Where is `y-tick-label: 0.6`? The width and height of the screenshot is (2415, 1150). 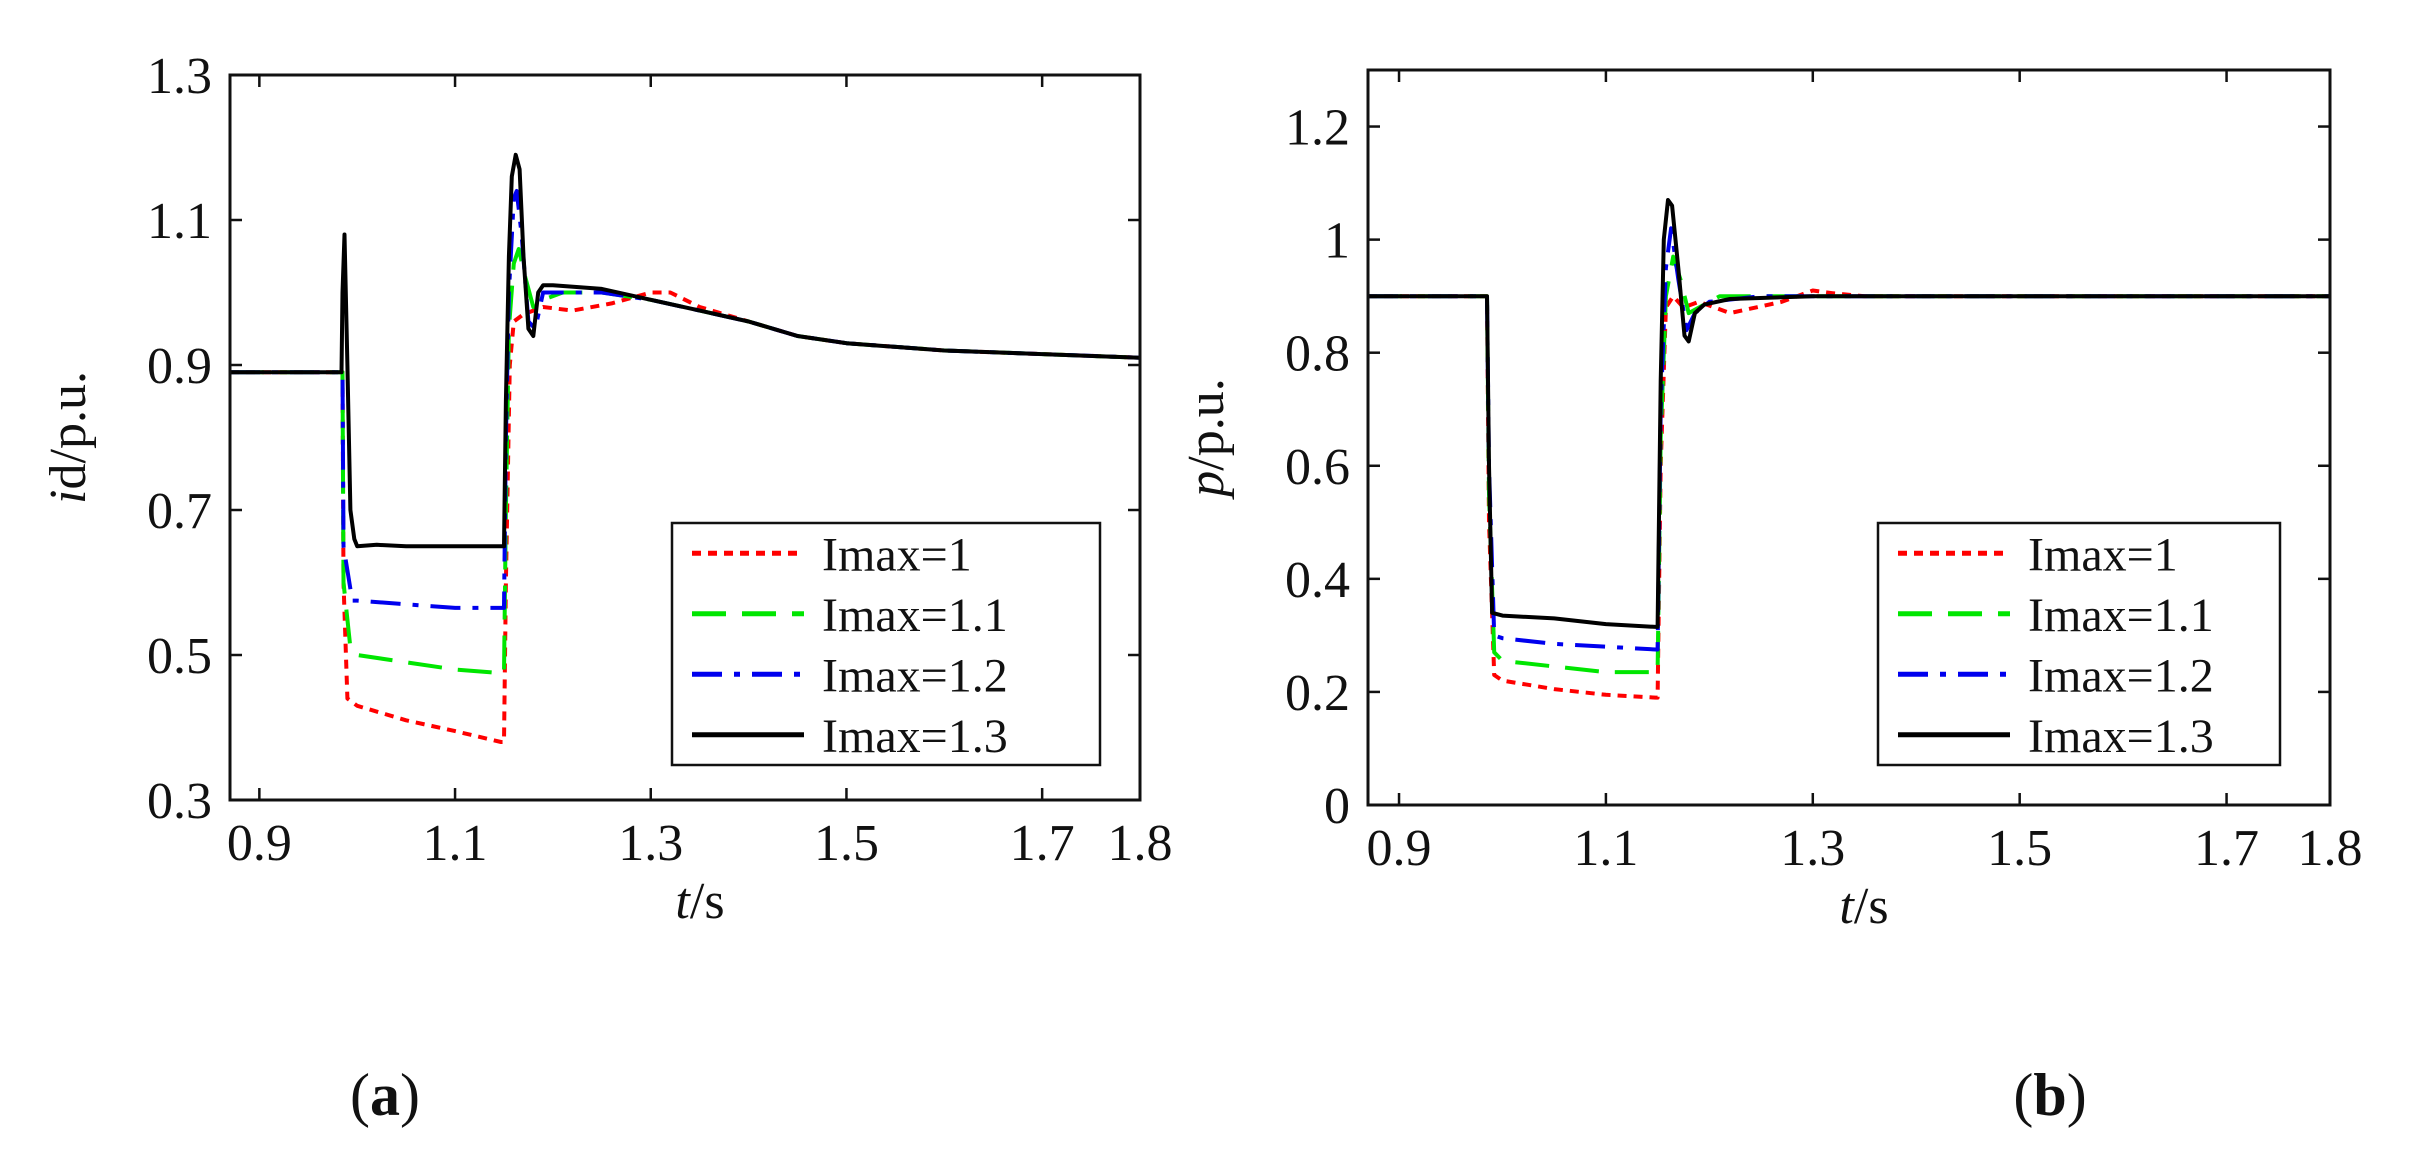
y-tick-label: 0.6 is located at coordinates (1317, 467).